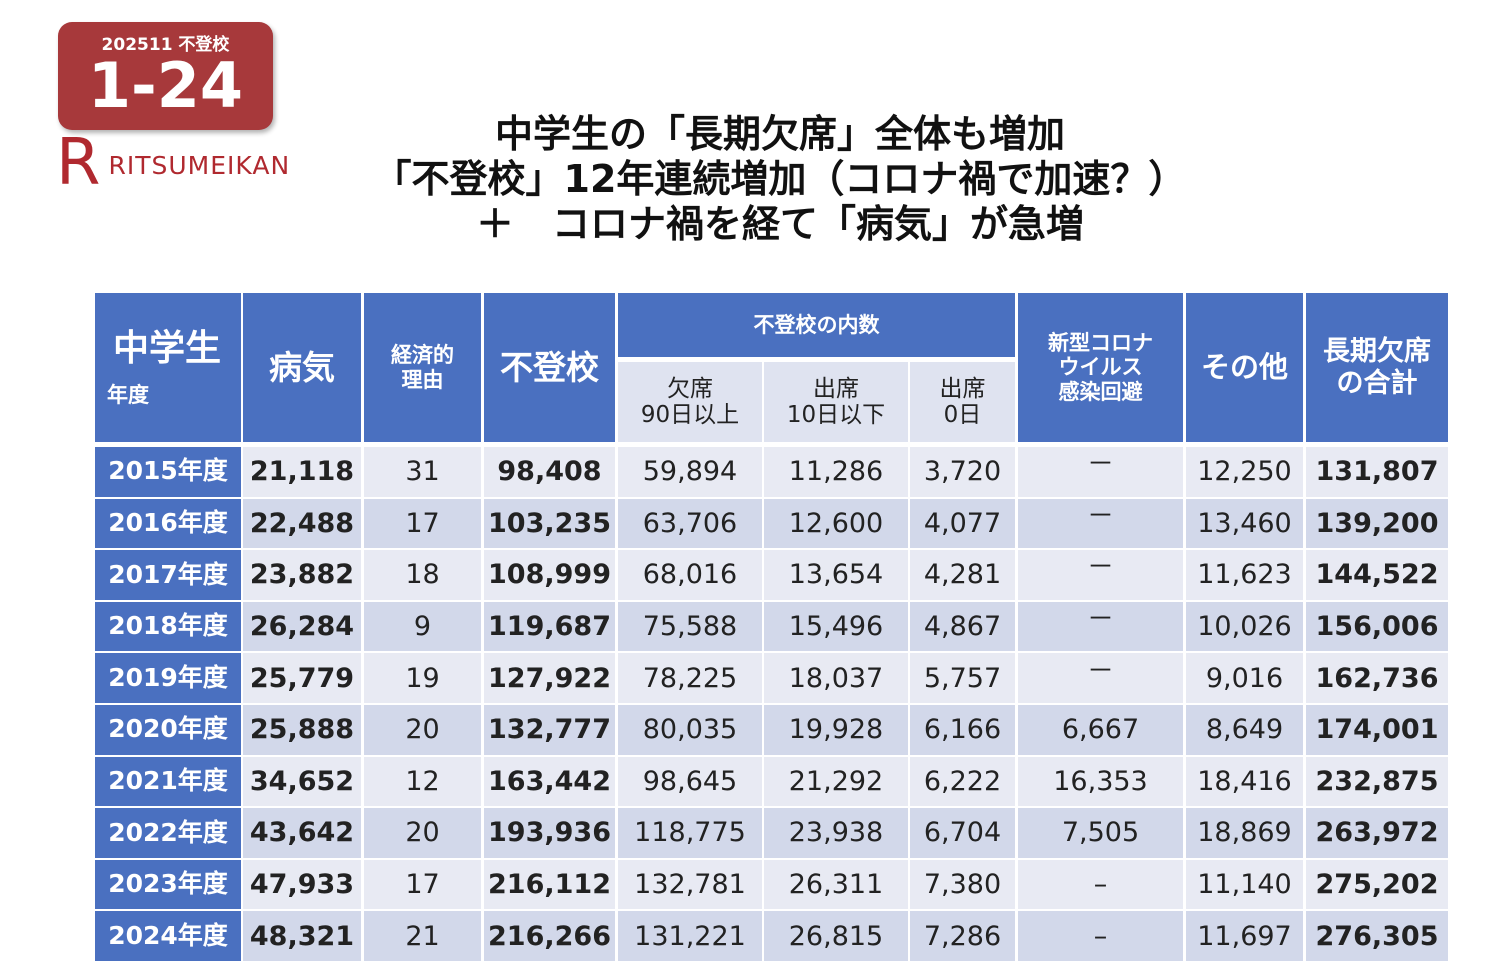 This screenshot has height=974, width=1500. What do you see at coordinates (165, 44) in the screenshot?
I see `badge-code: 202511 不登校` at bounding box center [165, 44].